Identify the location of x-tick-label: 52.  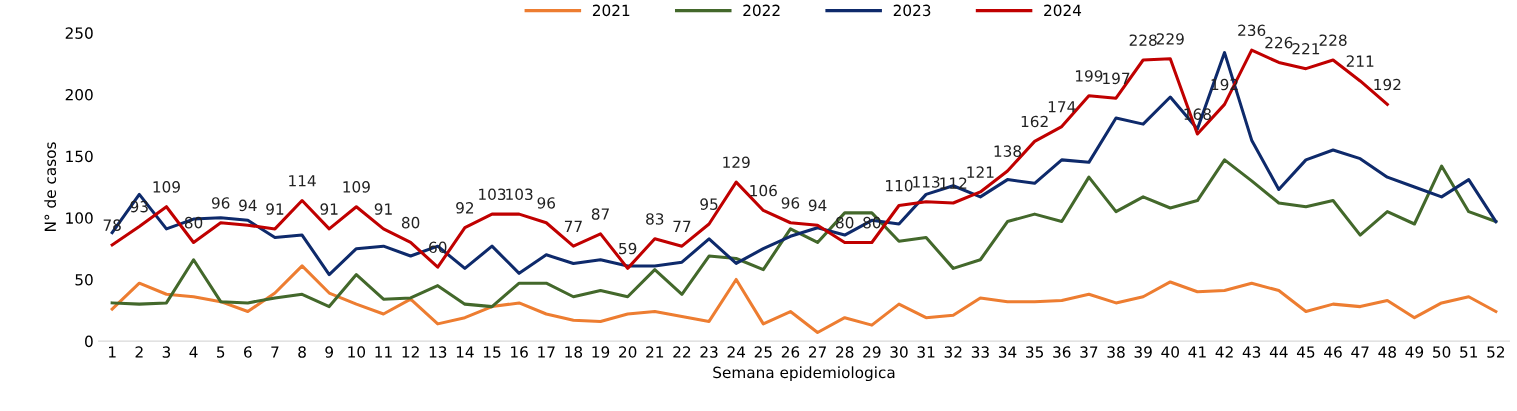
(1496, 352).